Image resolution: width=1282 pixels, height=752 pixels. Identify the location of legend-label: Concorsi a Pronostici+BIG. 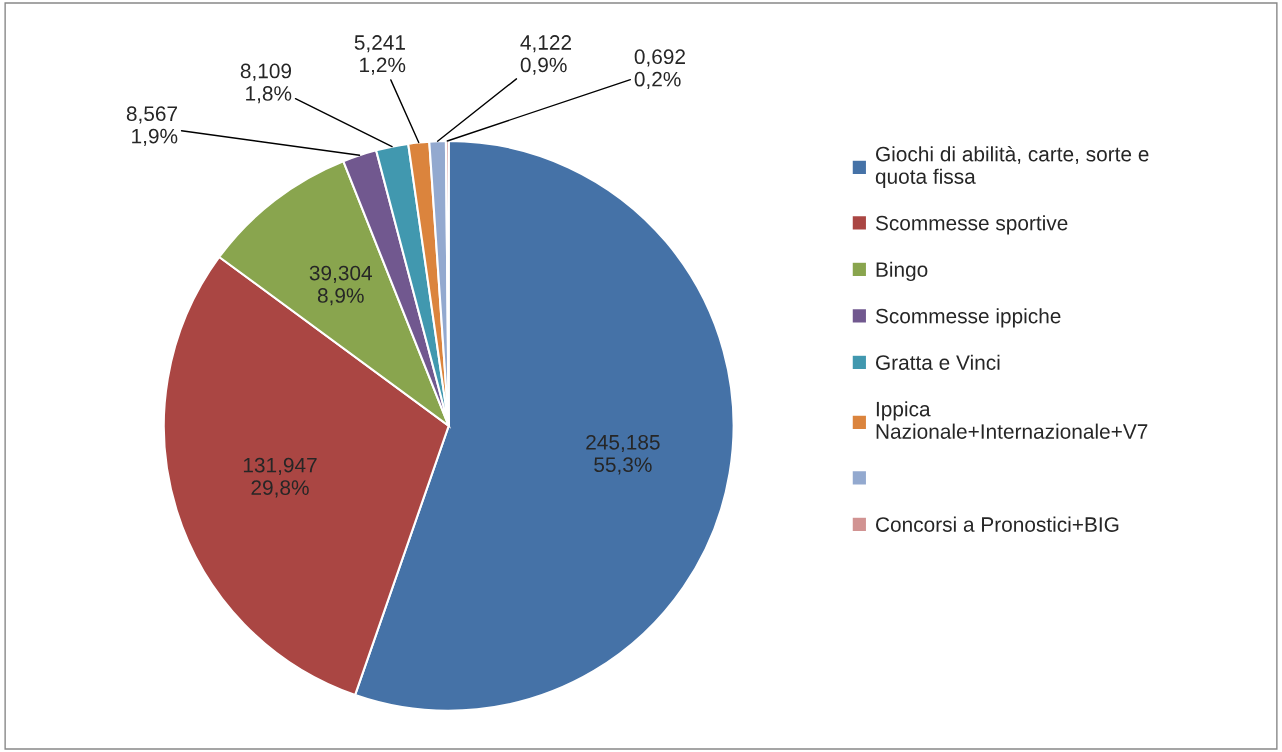
(997, 524).